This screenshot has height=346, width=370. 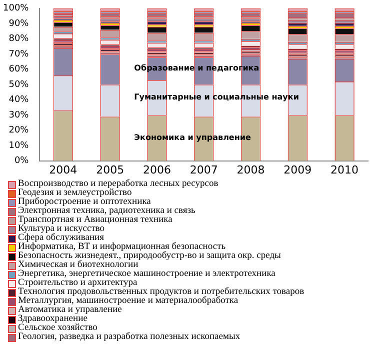 What do you see at coordinates (19, 145) in the screenshot?
I see `y-tick-label: 10%` at bounding box center [19, 145].